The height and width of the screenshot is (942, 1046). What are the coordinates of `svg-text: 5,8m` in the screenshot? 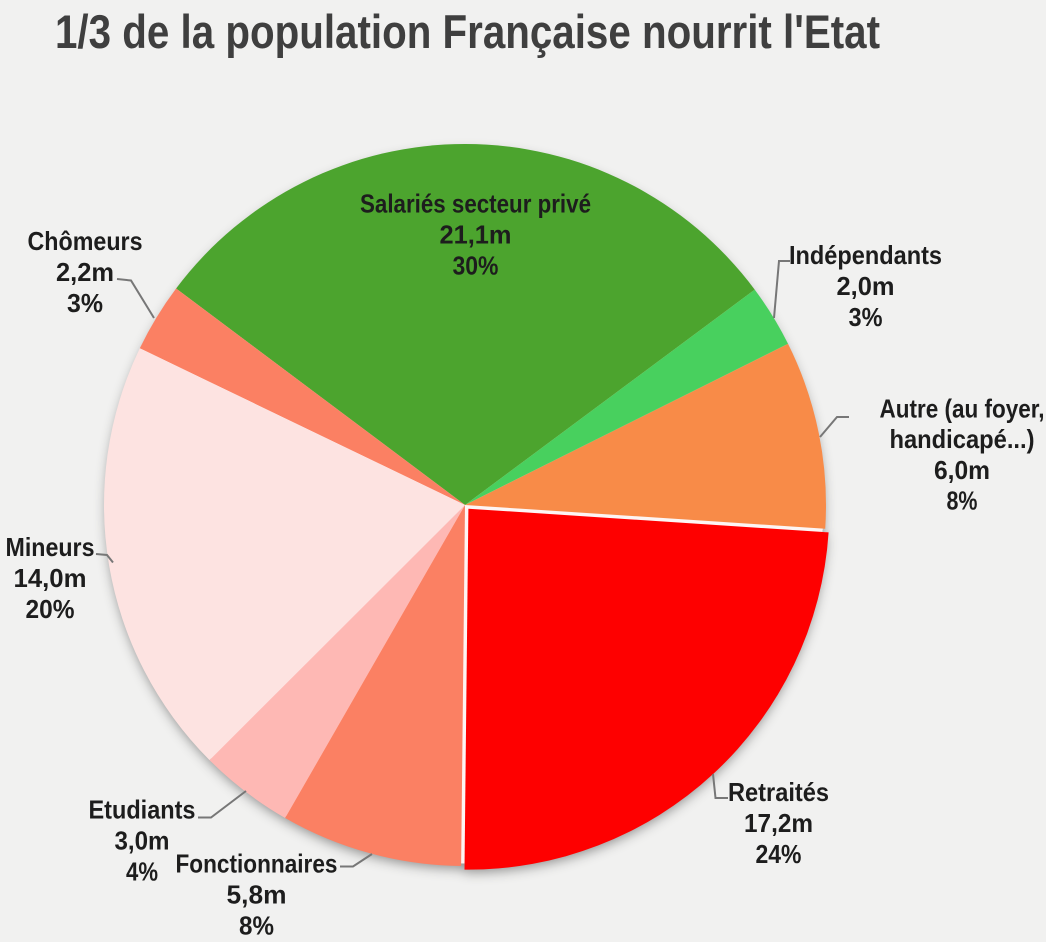 It's located at (257, 895).